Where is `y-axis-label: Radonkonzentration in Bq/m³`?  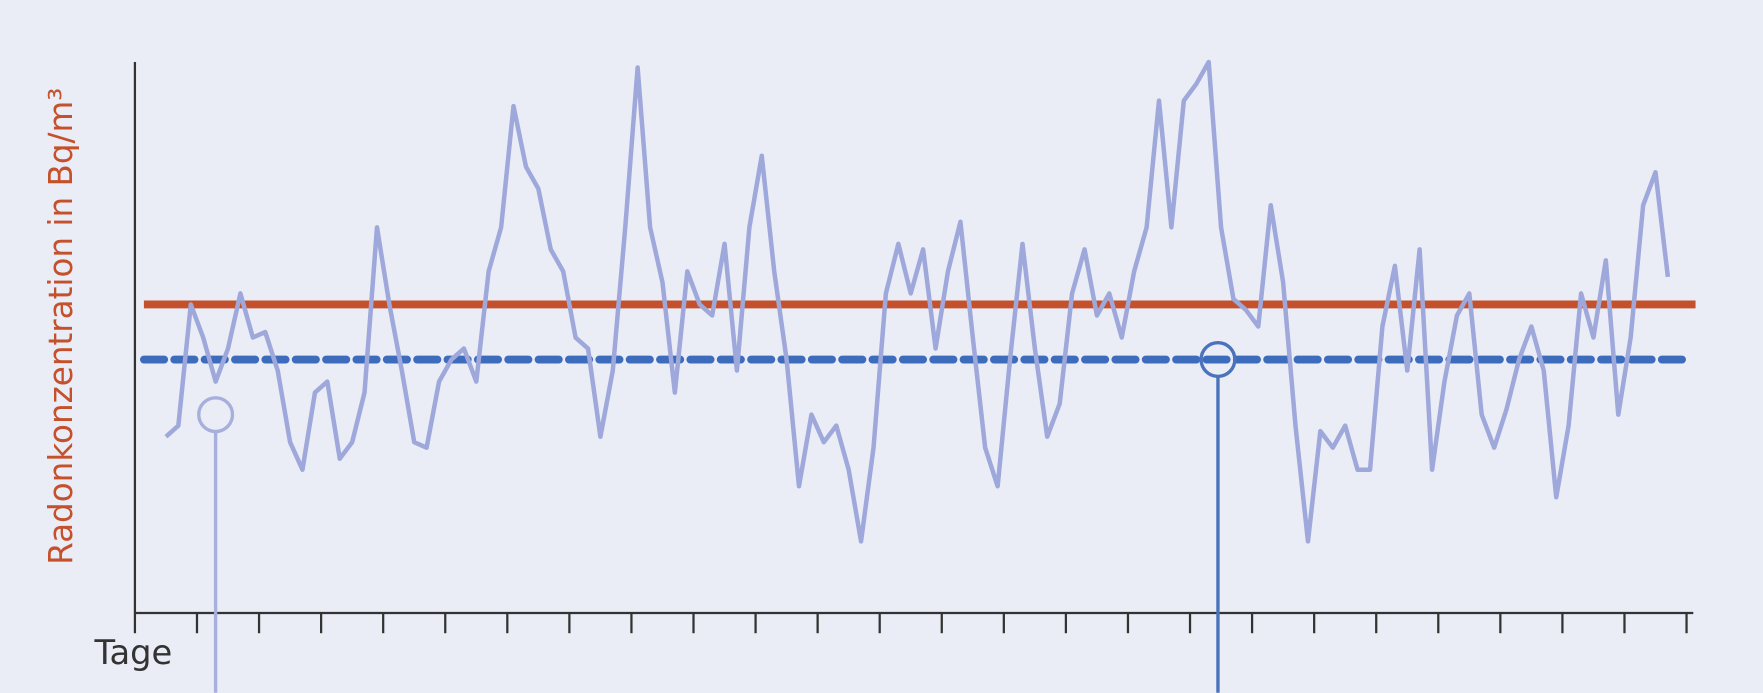
y-axis-label: Radonkonzentration in Bq/m³ is located at coordinates (61, 326).